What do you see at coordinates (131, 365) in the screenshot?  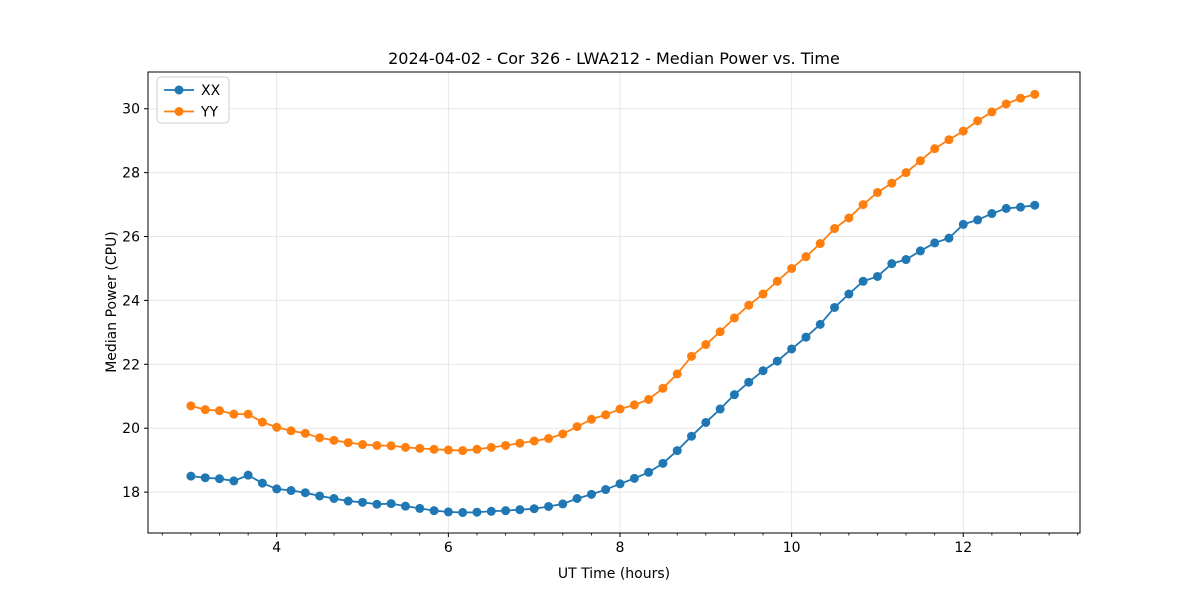 I see `y-tick-label: 22` at bounding box center [131, 365].